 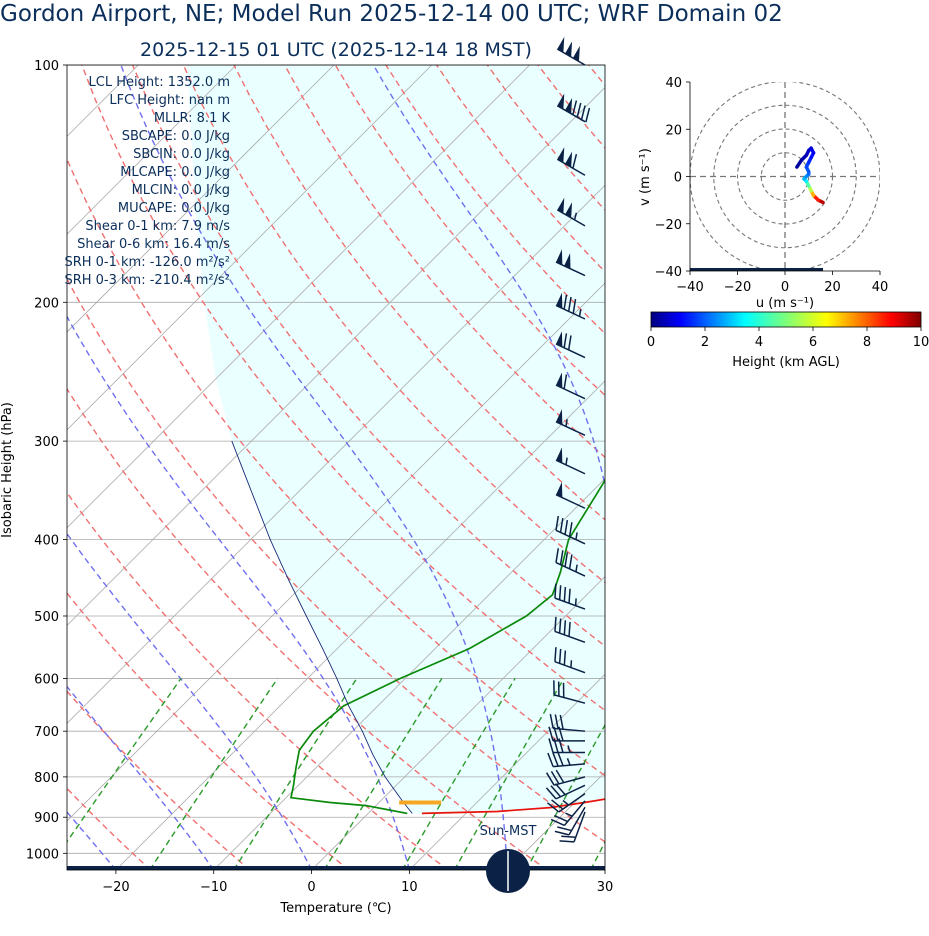 What do you see at coordinates (651, 342) in the screenshot?
I see `colorbar-tick-label: 0` at bounding box center [651, 342].